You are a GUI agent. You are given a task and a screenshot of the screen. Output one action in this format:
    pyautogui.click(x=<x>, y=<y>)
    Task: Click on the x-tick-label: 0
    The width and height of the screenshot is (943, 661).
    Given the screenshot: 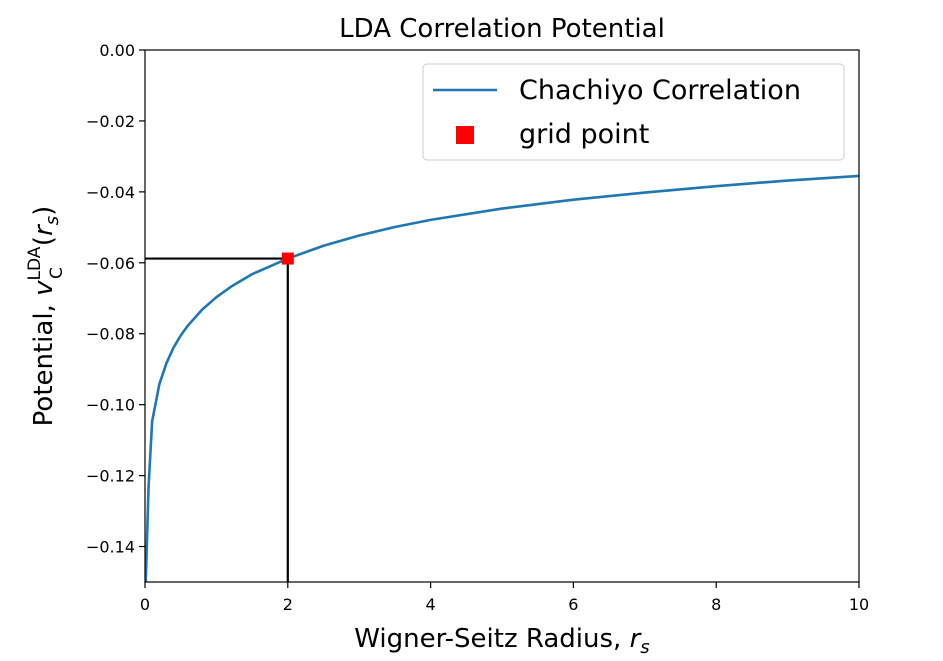 What is the action you would take?
    pyautogui.click(x=145, y=604)
    